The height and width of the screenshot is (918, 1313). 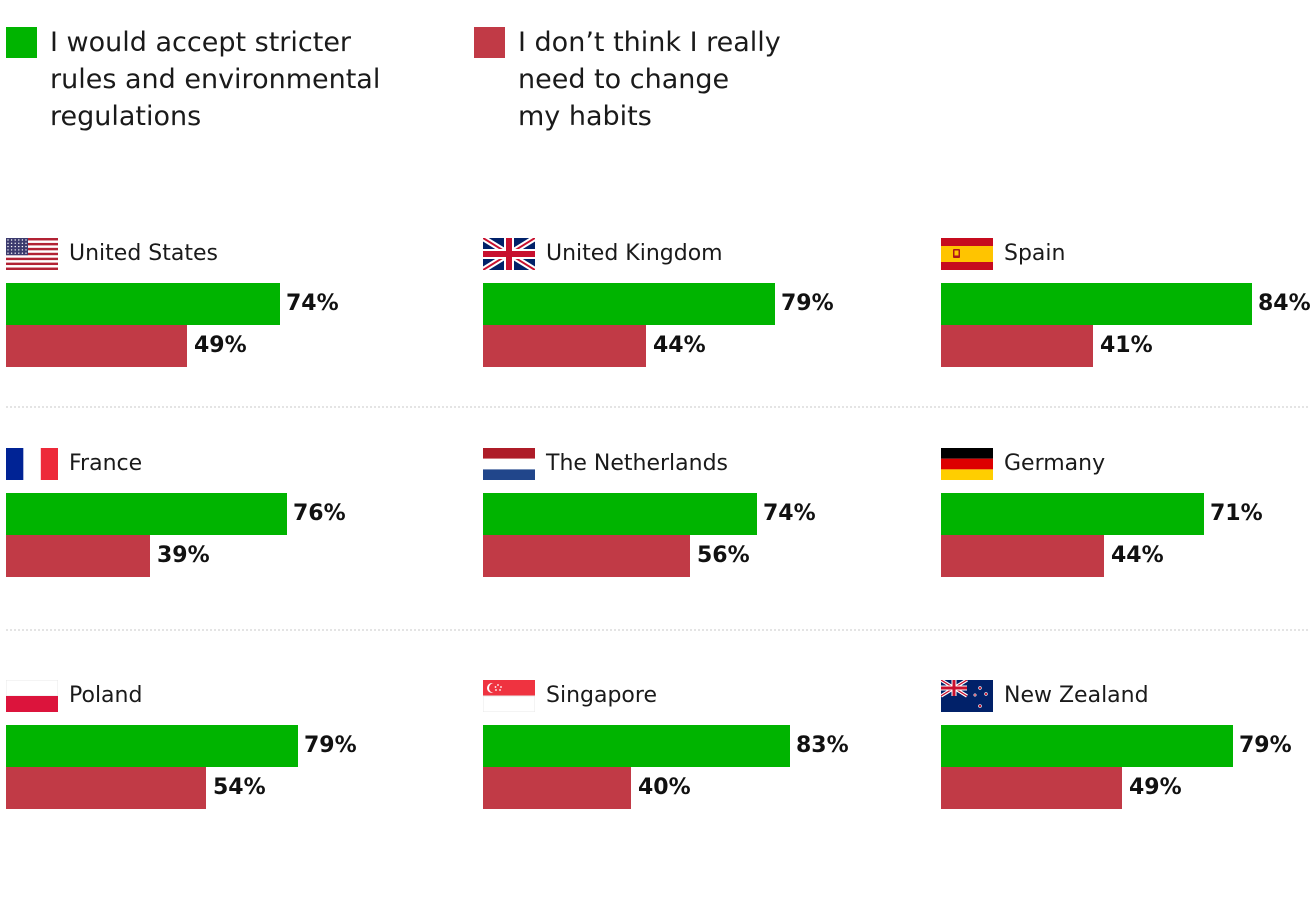 I want to click on nl-flag-icon, so click(x=509, y=464).